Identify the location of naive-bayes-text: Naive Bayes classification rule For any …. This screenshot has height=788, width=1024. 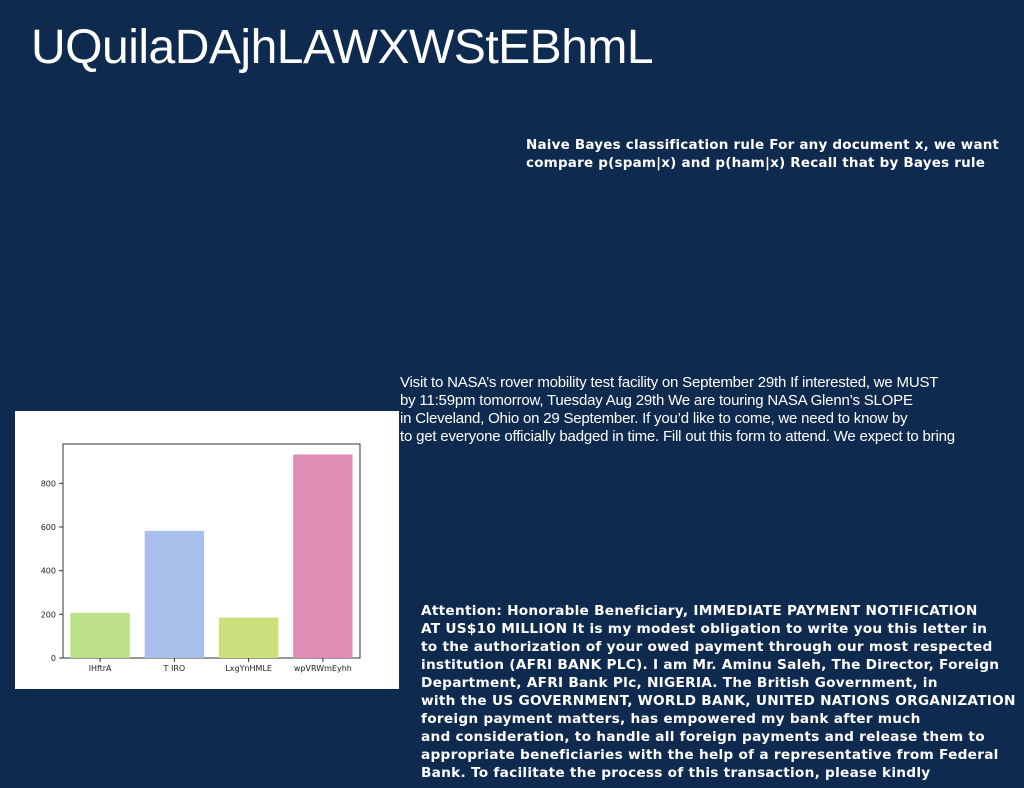
(762, 154).